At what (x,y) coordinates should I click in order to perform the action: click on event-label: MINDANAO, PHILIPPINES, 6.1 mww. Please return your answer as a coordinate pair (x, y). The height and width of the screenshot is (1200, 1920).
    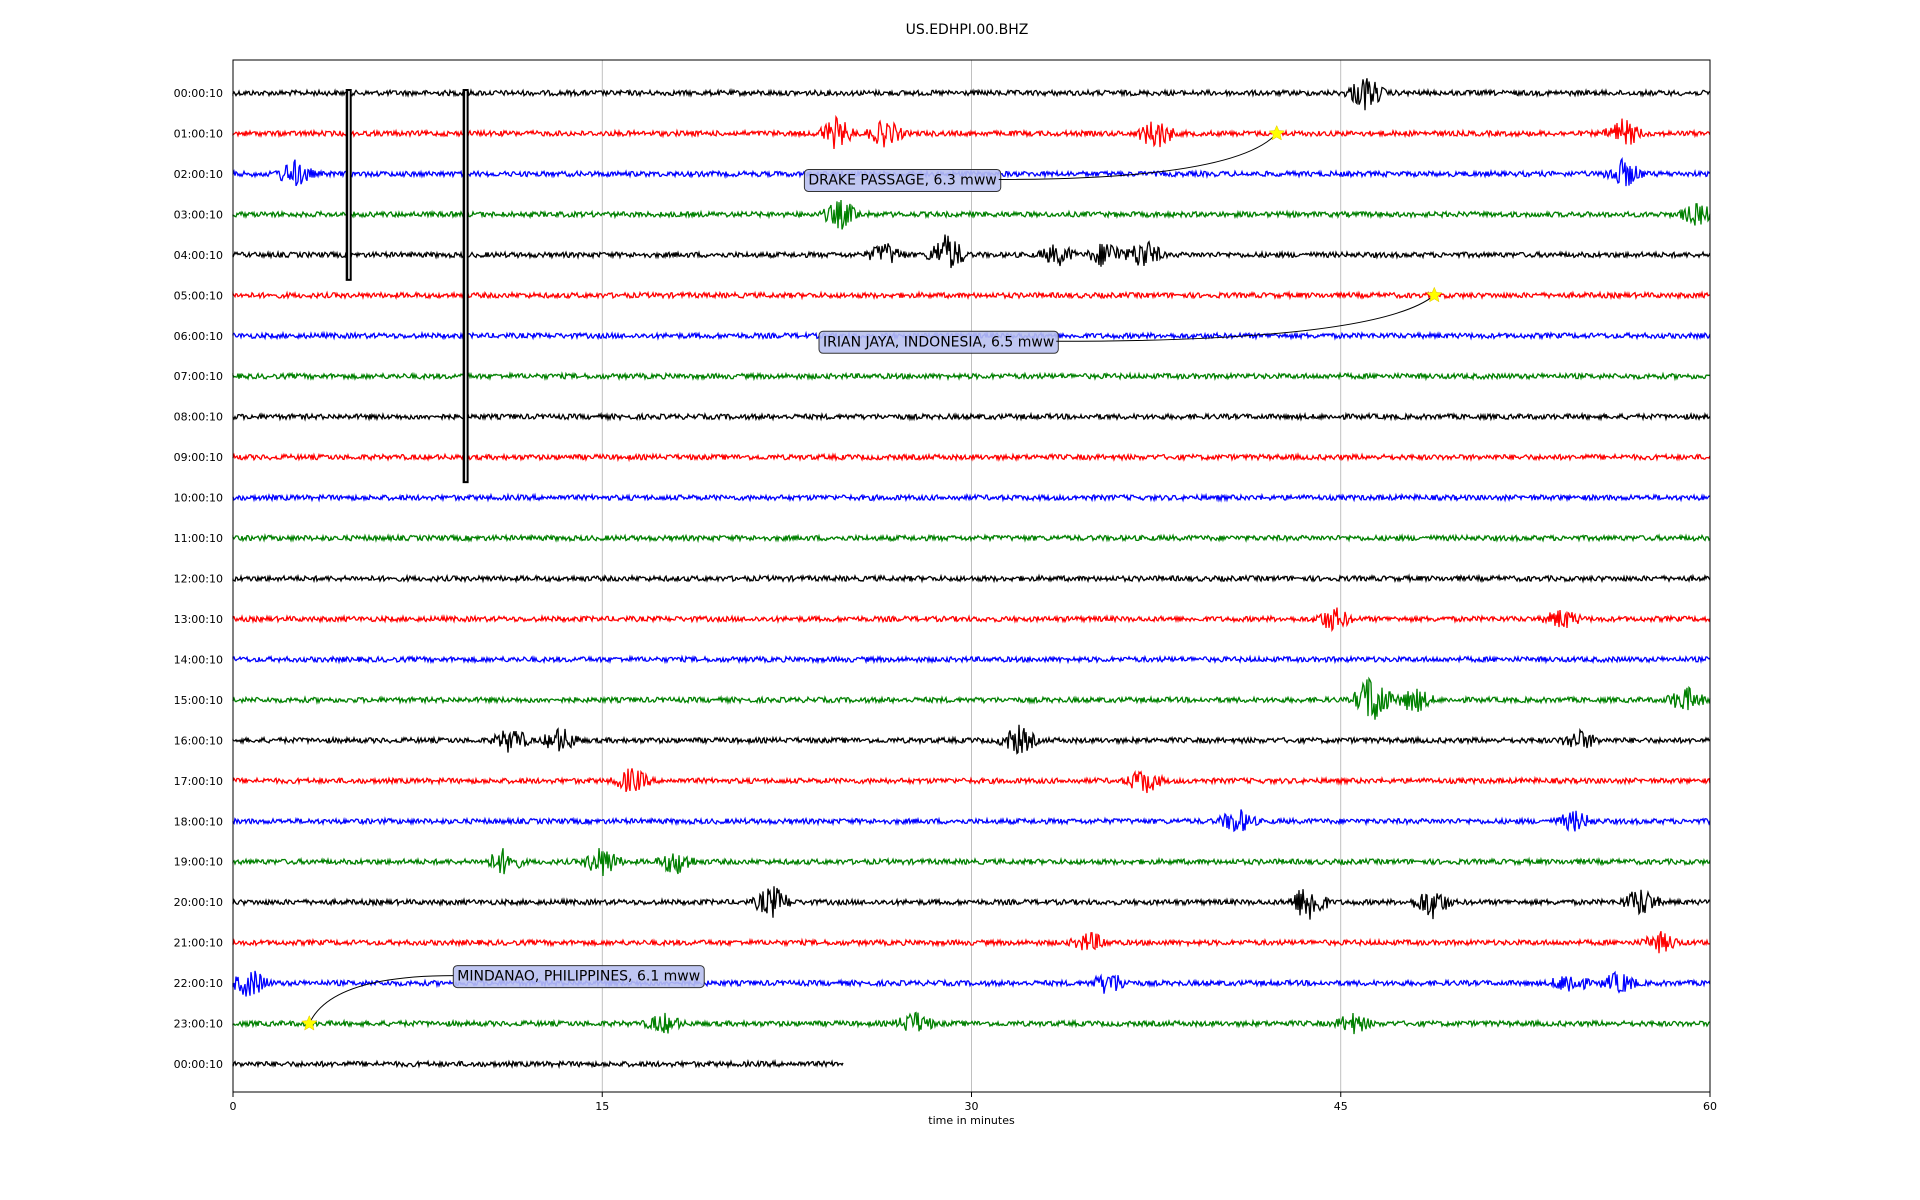
    Looking at the image, I should click on (578, 977).